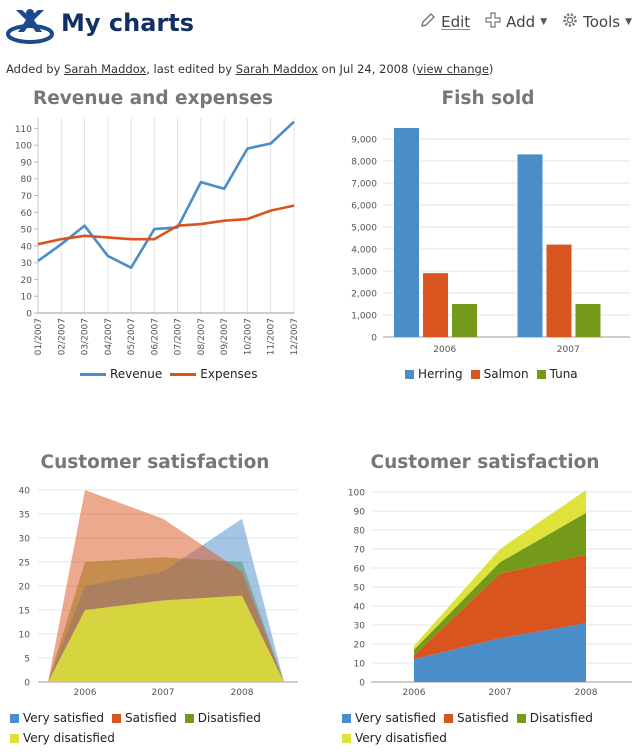 The height and width of the screenshot is (752, 636). Describe the element at coordinates (155, 336) in the screenshot. I see `x-tick-label: 06/2007` at that location.